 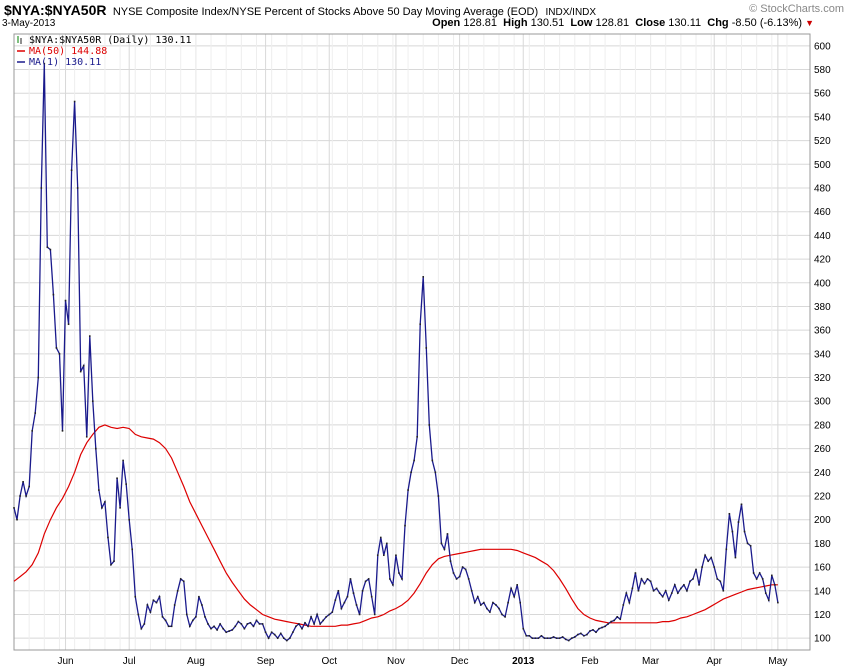 What do you see at coordinates (822, 212) in the screenshot?
I see `y-tick-label: 460` at bounding box center [822, 212].